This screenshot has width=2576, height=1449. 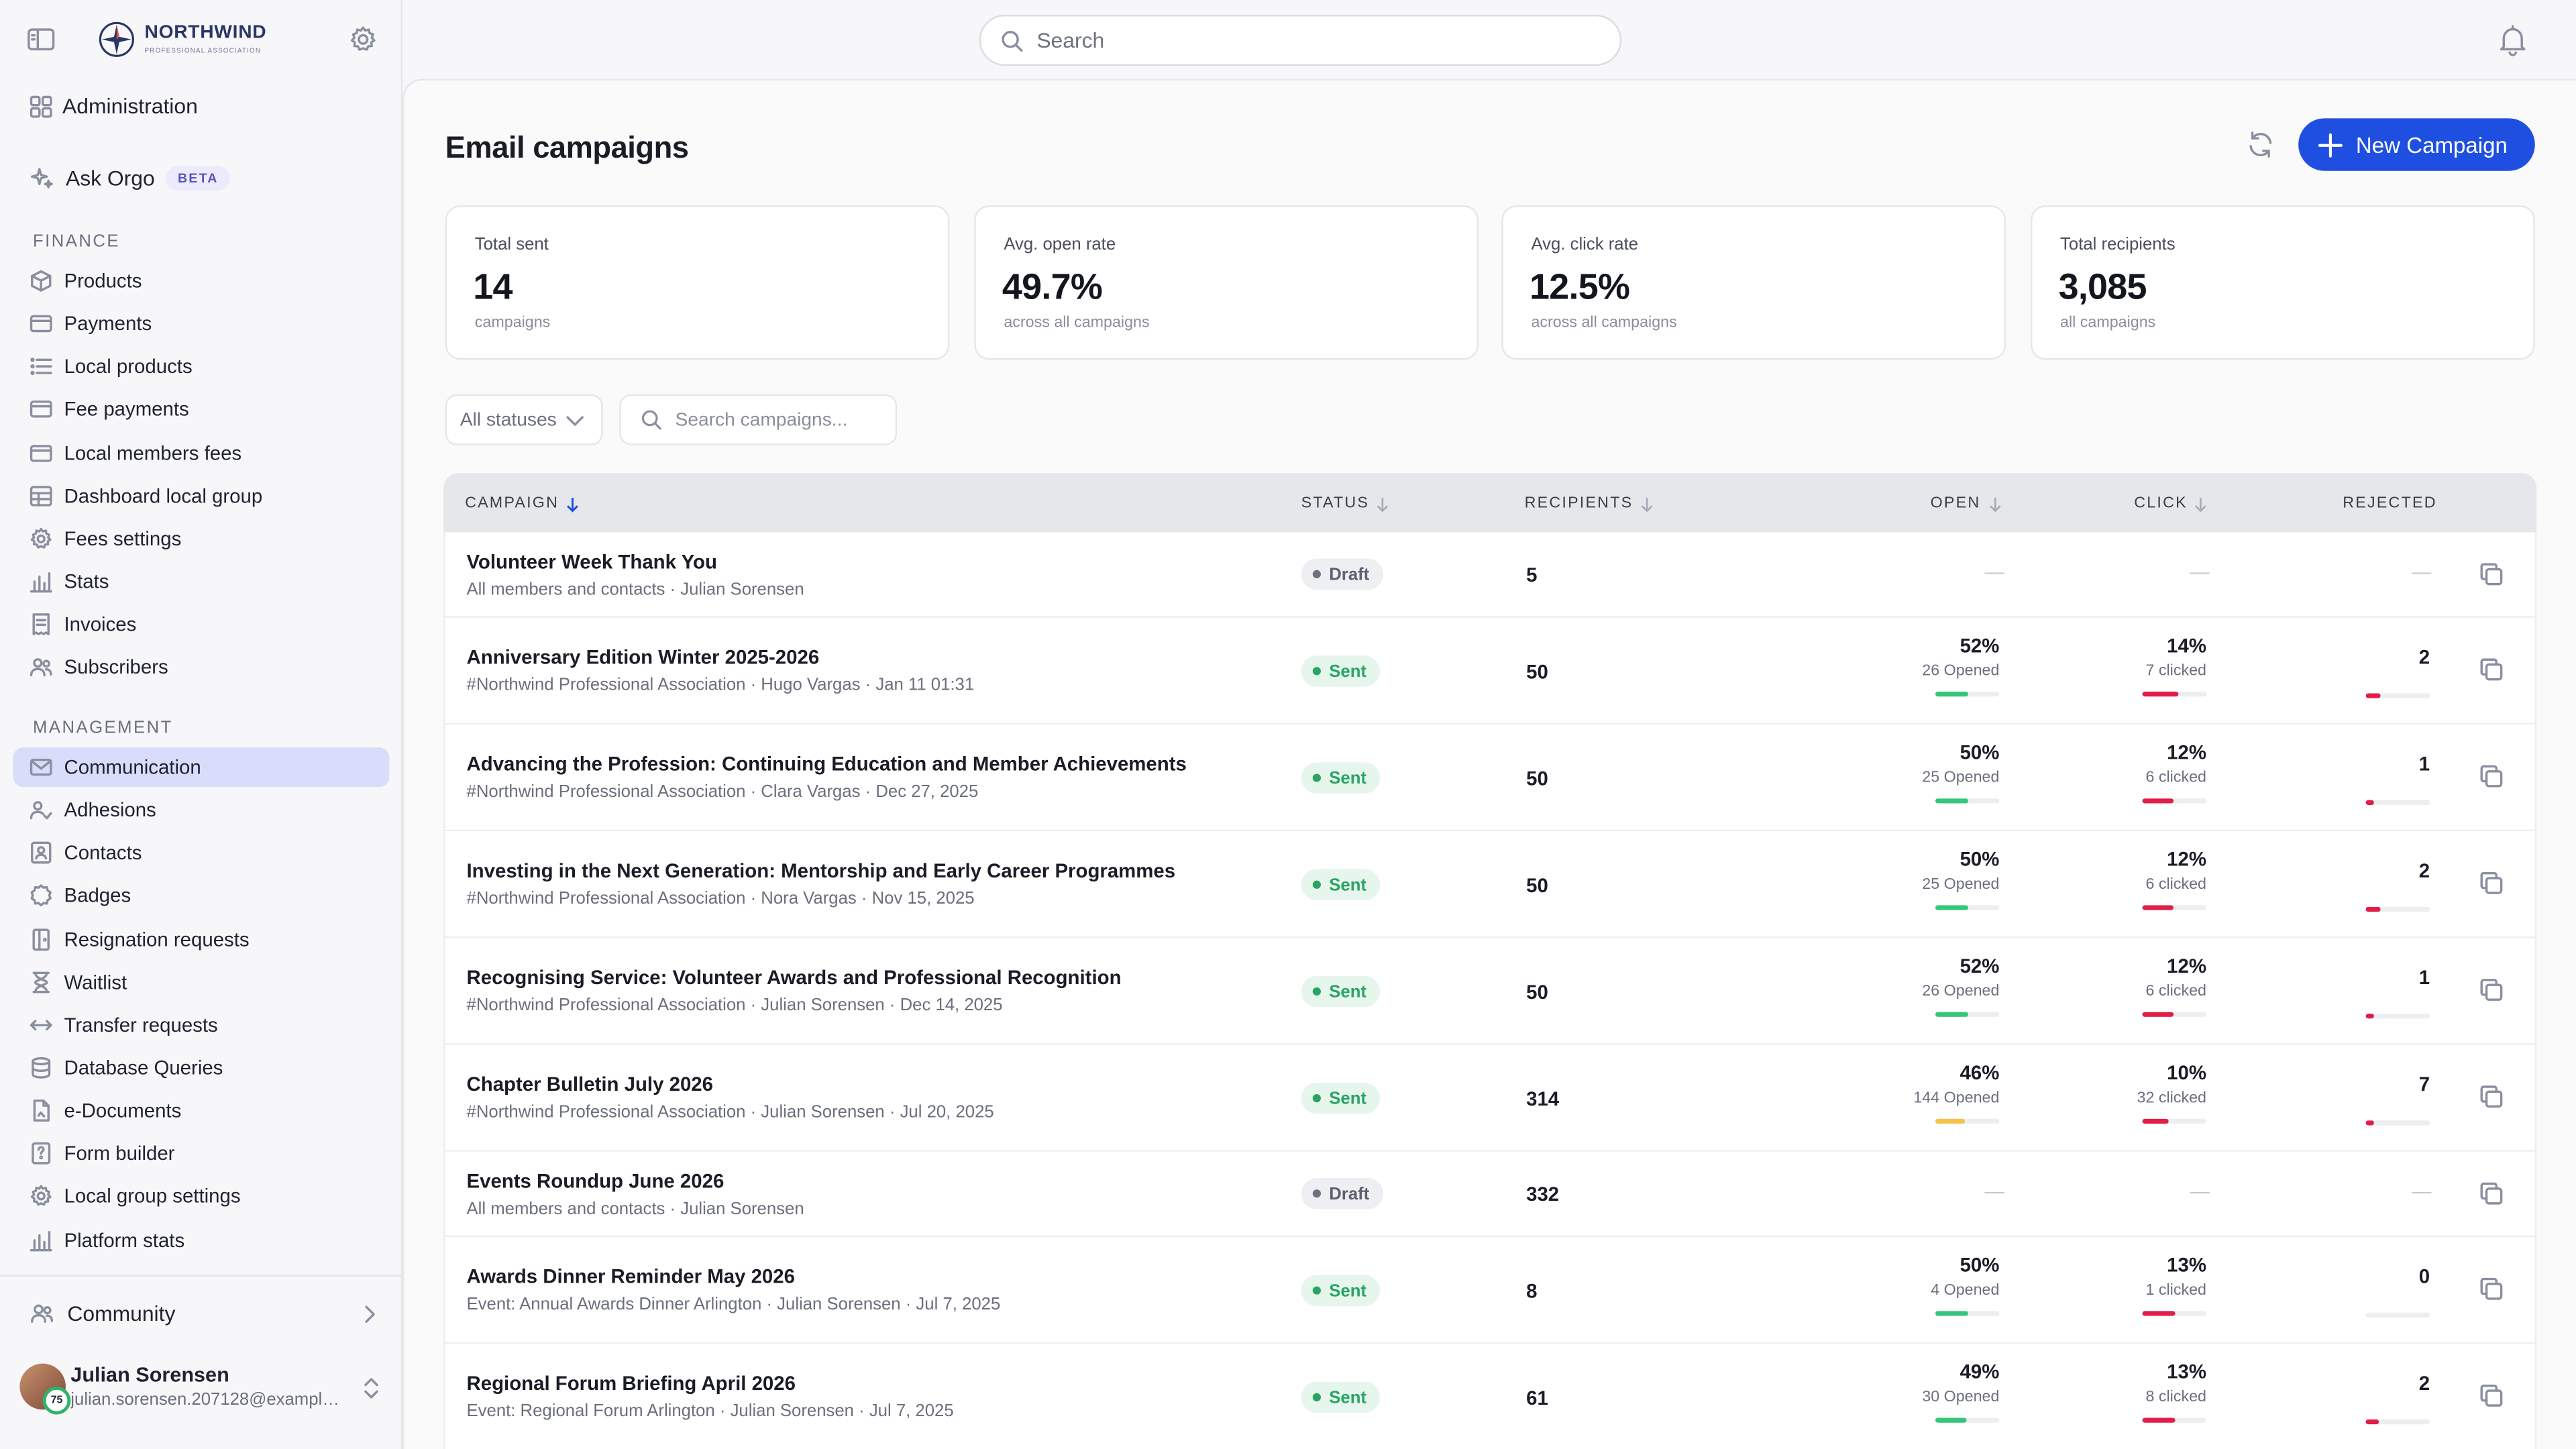 What do you see at coordinates (152, 1197) in the screenshot?
I see `sidebar-item-label: Local group settings` at bounding box center [152, 1197].